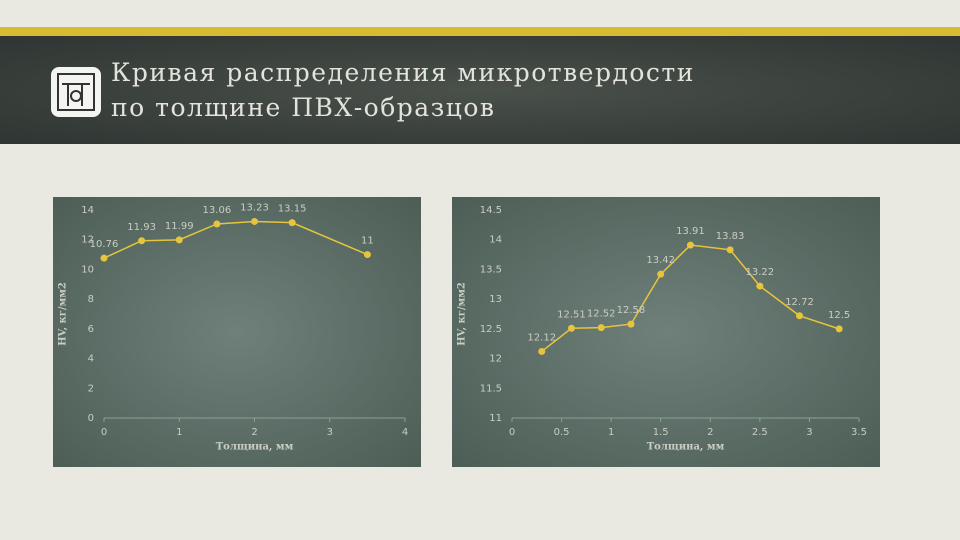  Describe the element at coordinates (87, 269) in the screenshot. I see `y-tick-label: 10` at that location.